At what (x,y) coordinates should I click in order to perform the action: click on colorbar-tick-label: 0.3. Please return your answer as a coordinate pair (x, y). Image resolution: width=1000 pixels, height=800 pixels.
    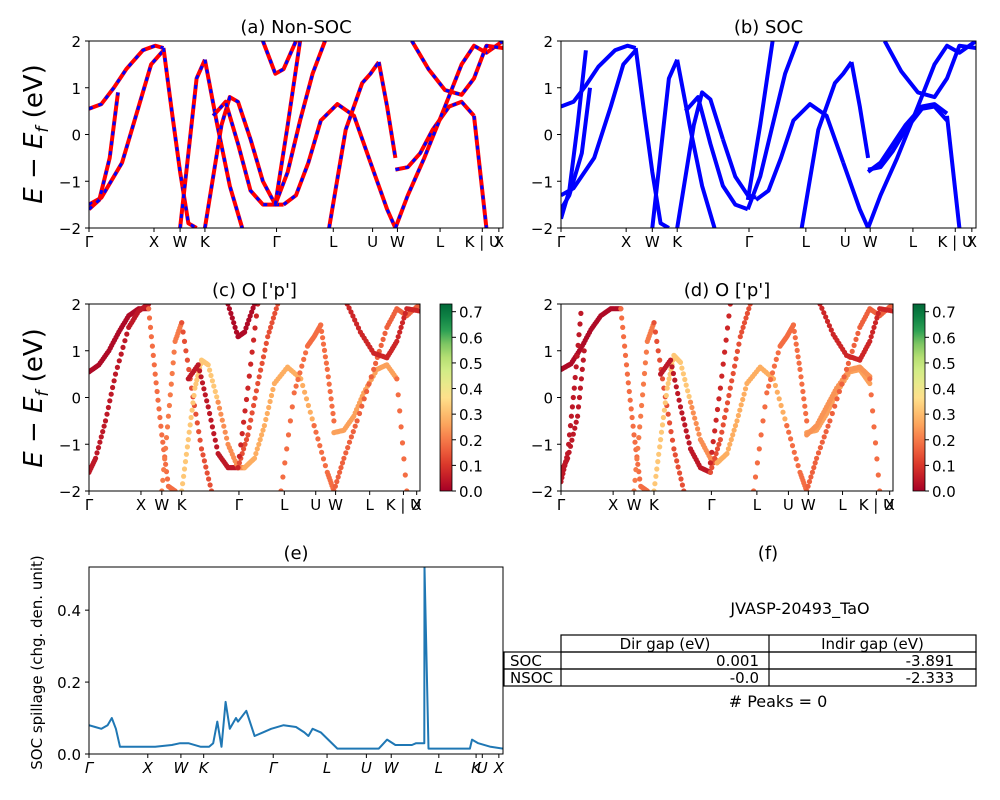
    Looking at the image, I should click on (944, 415).